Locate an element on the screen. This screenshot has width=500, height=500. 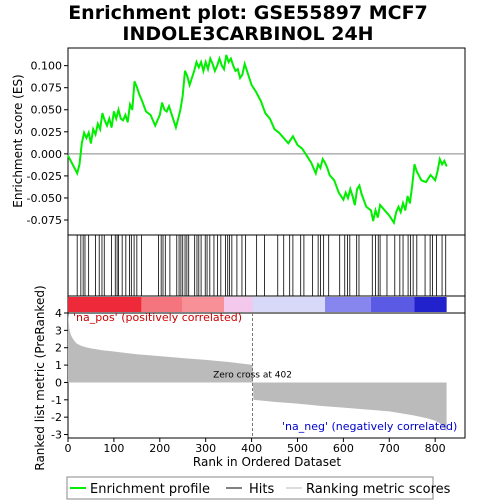
x-tick-label: 0 is located at coordinates (68, 448).